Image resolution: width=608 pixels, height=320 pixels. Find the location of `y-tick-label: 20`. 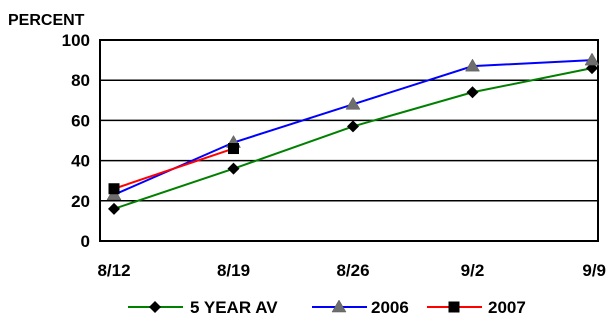

y-tick-label: 20 is located at coordinates (80, 201).